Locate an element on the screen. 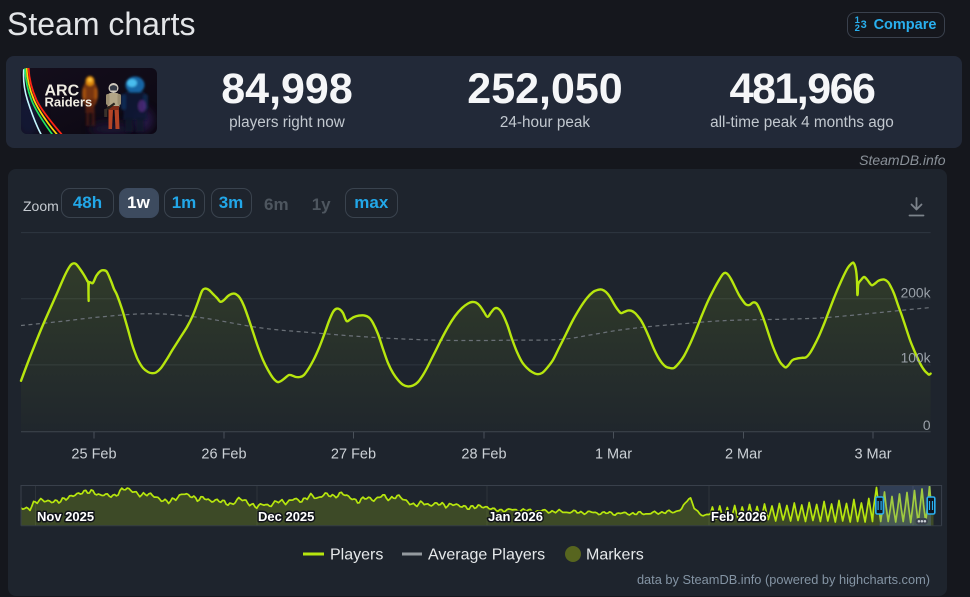 This screenshot has width=970, height=597. svg-text: 1 Mar is located at coordinates (613, 455).